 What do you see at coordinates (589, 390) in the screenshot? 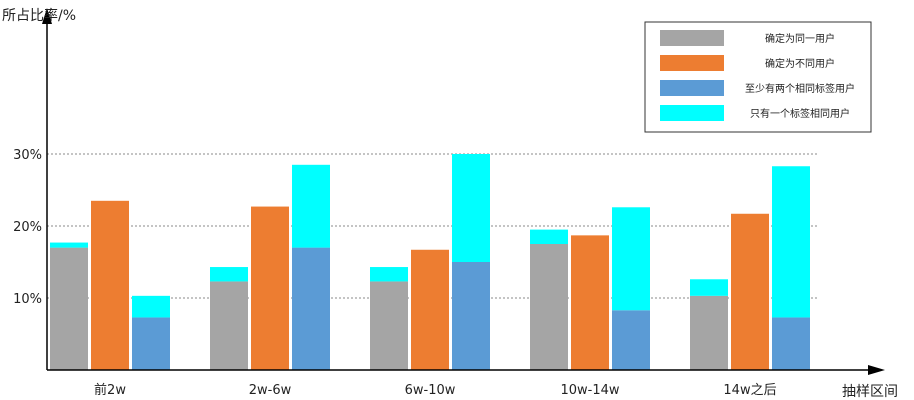
I see `x-tick-label: 10w-14w` at bounding box center [589, 390].